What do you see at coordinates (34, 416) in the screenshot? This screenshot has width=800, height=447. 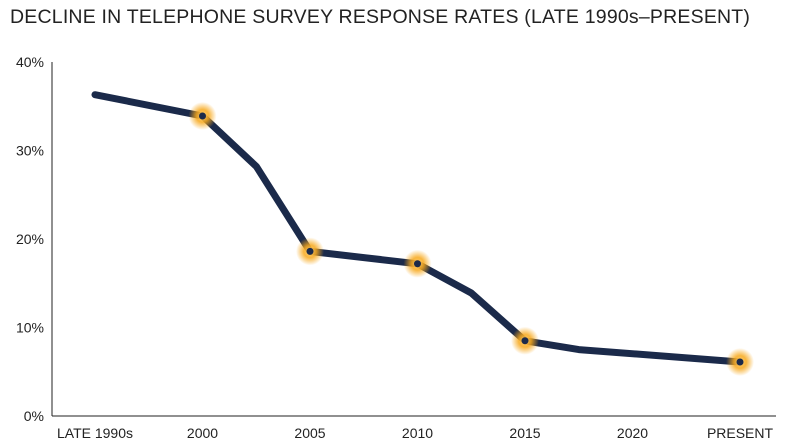 I see `y-tick-label: 0%` at bounding box center [34, 416].